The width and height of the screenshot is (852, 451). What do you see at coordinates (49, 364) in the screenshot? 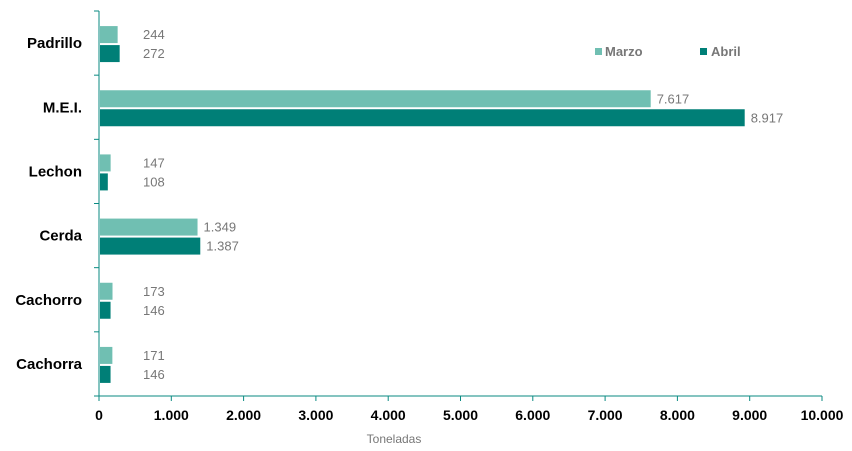
I see `category-label: Cachorra` at bounding box center [49, 364].